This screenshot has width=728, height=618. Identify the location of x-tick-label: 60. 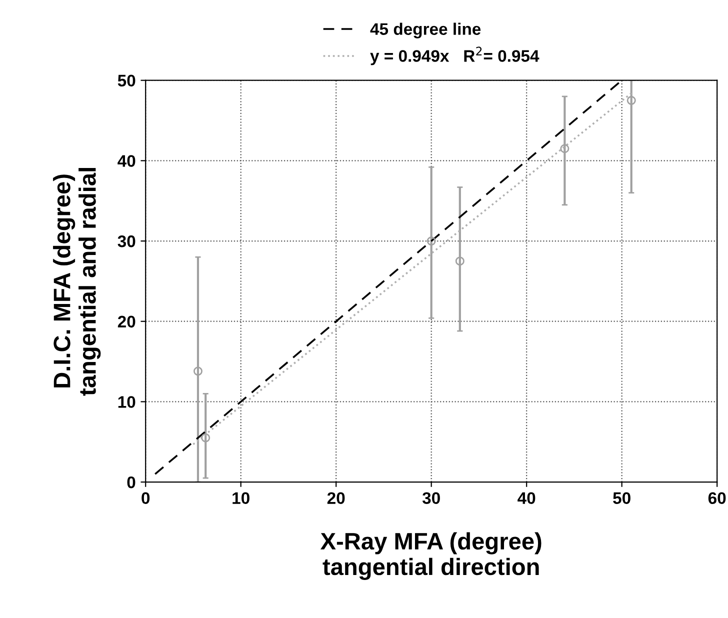
(717, 498).